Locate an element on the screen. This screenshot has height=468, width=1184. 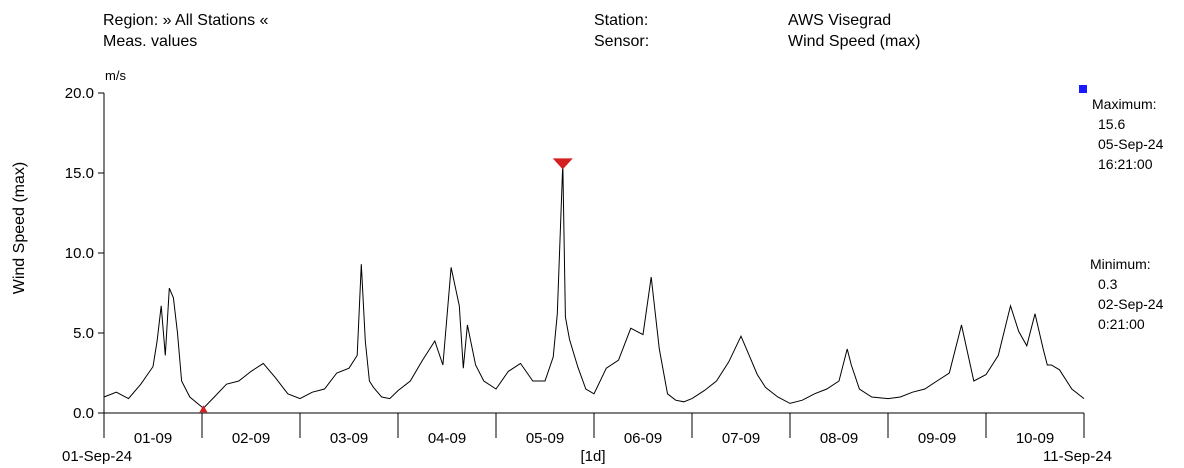
station-key: Station: is located at coordinates (621, 20).